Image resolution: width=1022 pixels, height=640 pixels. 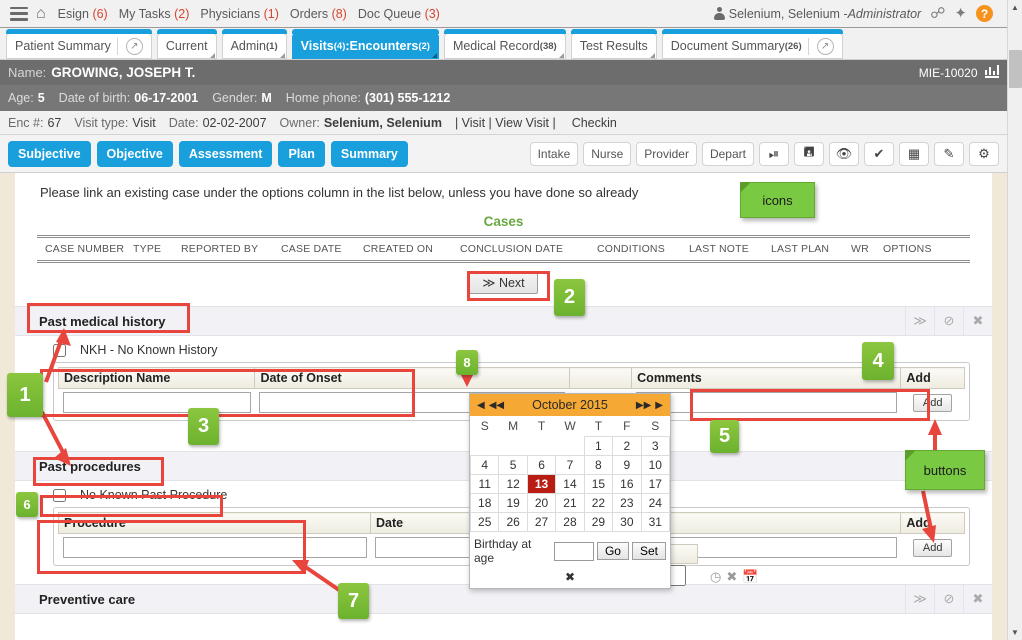 What do you see at coordinates (570, 577) in the screenshot?
I see `calendar-close-icon: ✖` at bounding box center [570, 577].